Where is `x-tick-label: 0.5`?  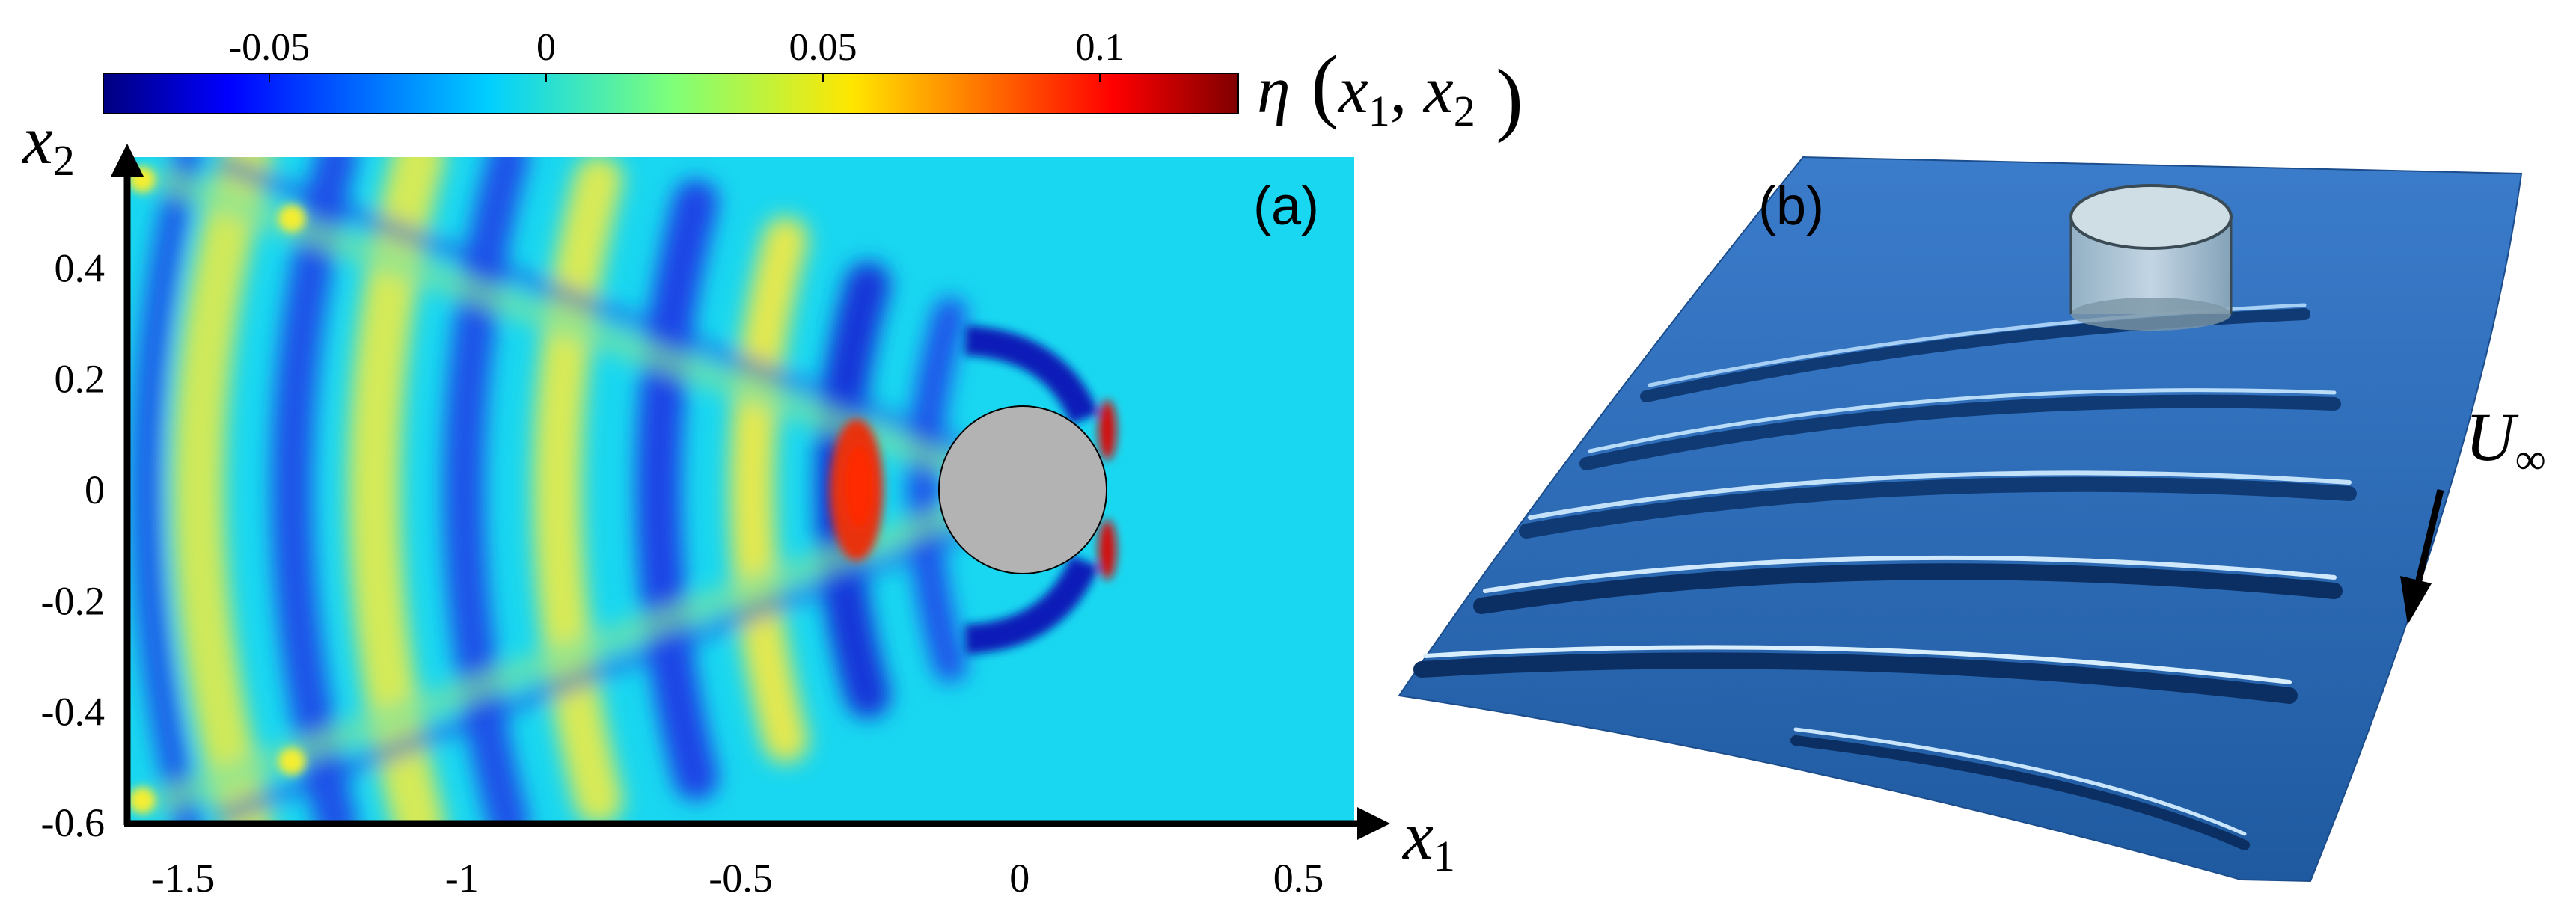 x-tick-label: 0.5 is located at coordinates (1298, 878).